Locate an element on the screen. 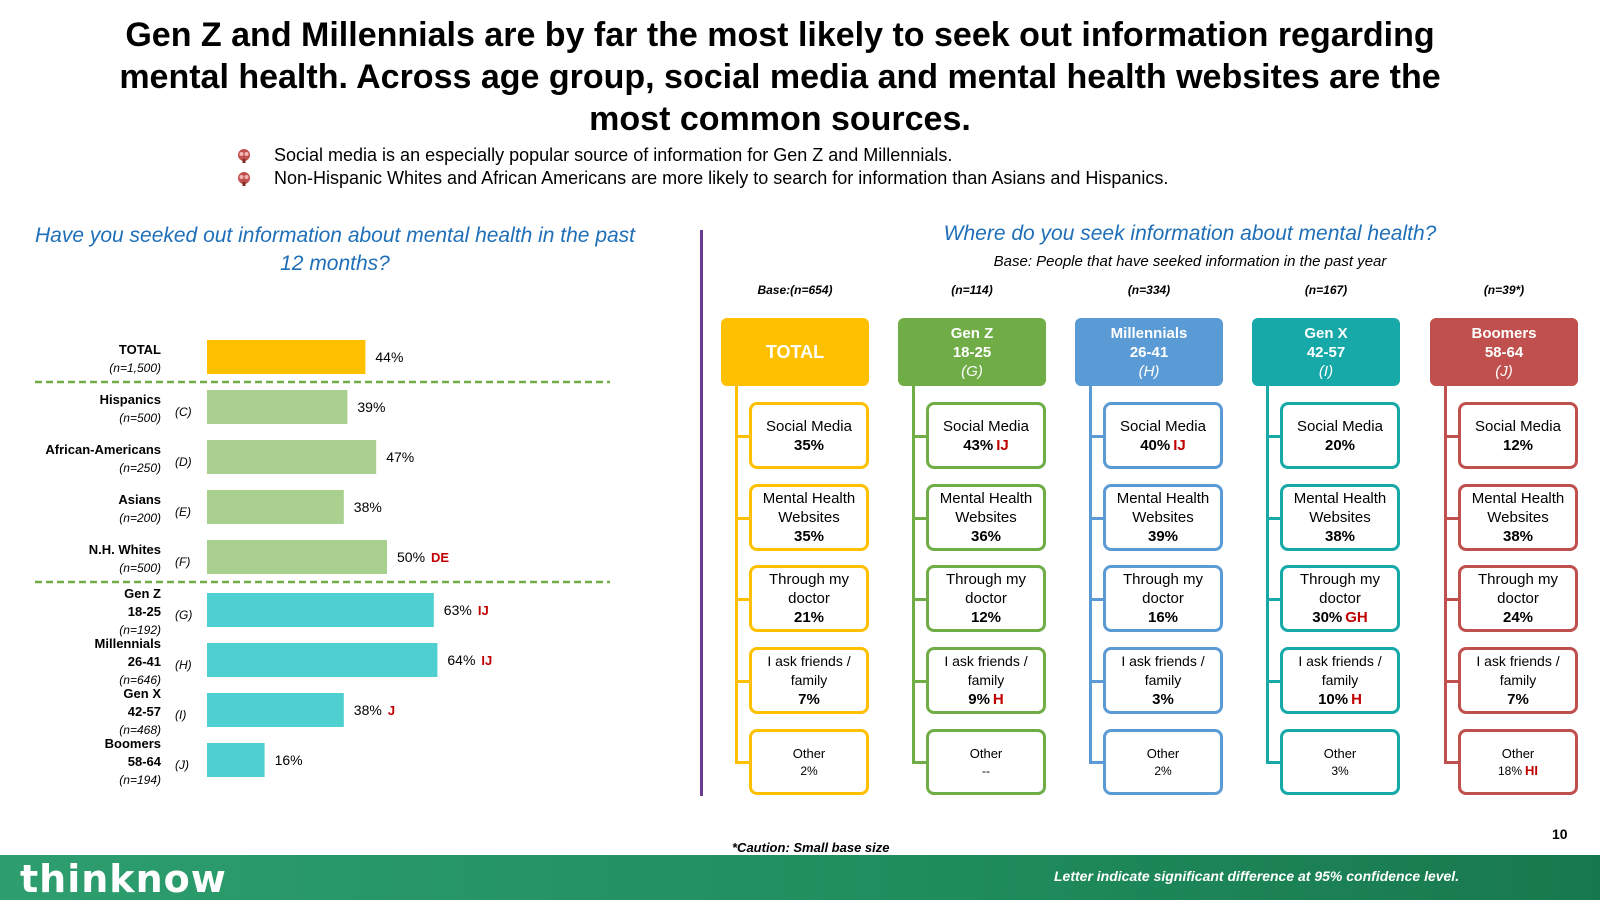  source-value: 16% is located at coordinates (1163, 617).